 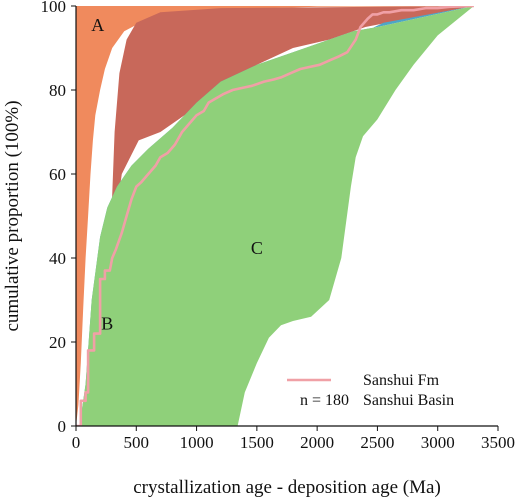 I want to click on y-tick-label: 0, so click(x=62, y=426).